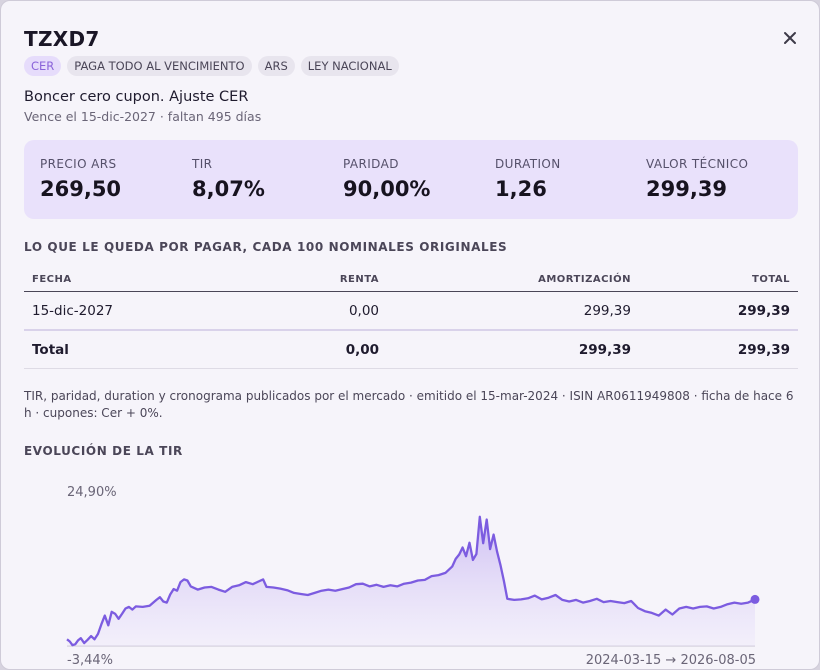  Describe the element at coordinates (62, 39) in the screenshot. I see `bond-ticker: TZXD7` at that location.